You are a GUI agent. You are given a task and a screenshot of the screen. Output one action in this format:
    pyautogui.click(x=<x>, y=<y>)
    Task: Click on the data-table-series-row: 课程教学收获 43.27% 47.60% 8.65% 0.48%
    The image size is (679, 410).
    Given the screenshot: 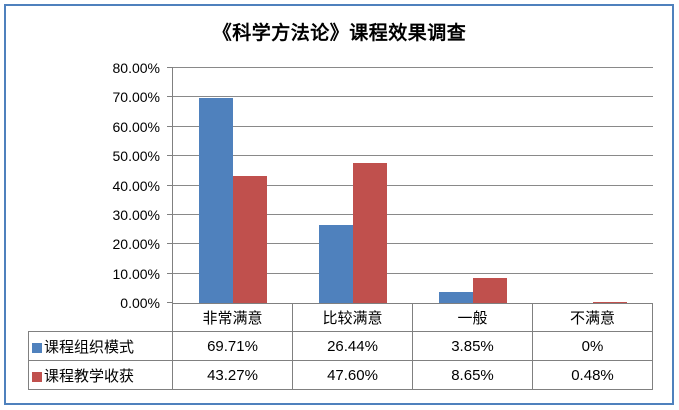 What is the action you would take?
    pyautogui.click(x=340, y=375)
    